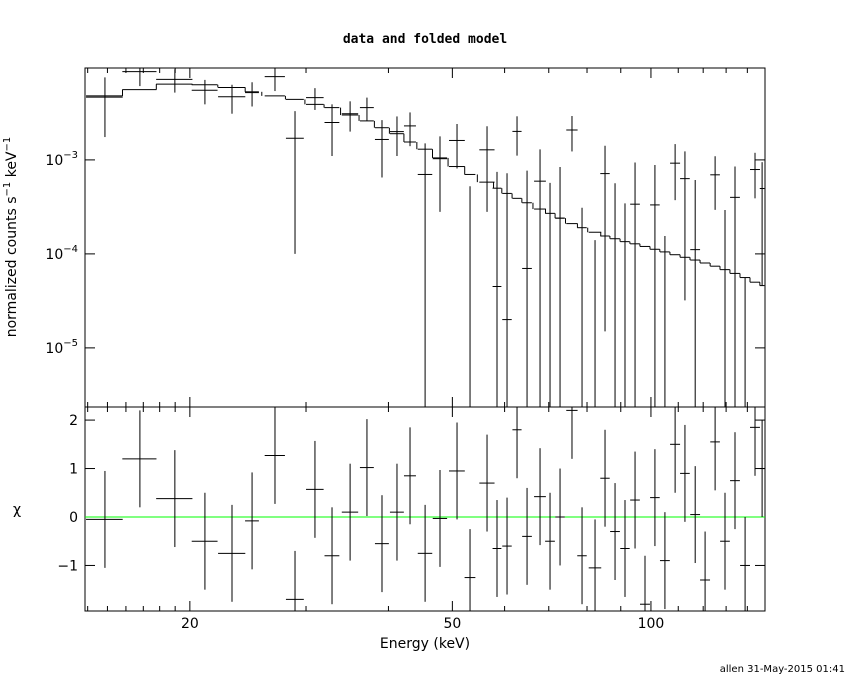  What do you see at coordinates (782, 669) in the screenshot?
I see `footer: allen 31-May-2015 01:41` at bounding box center [782, 669].